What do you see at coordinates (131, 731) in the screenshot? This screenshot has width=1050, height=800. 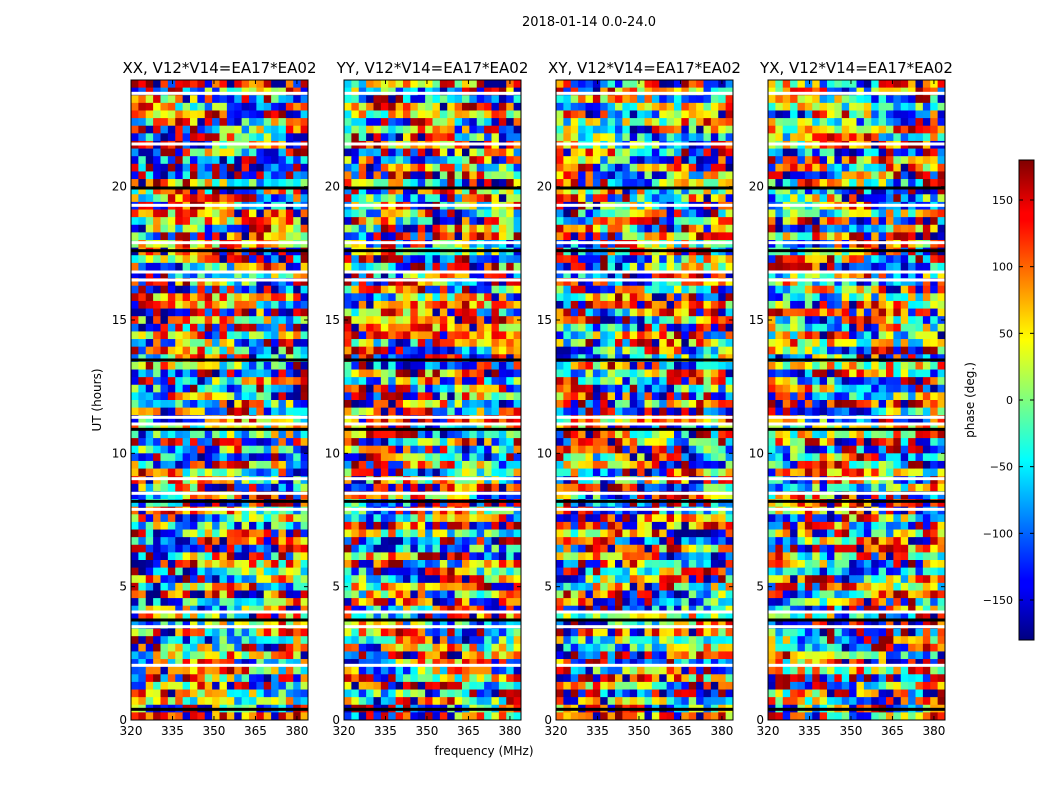 I see `x-tick-label: 320` at bounding box center [131, 731].